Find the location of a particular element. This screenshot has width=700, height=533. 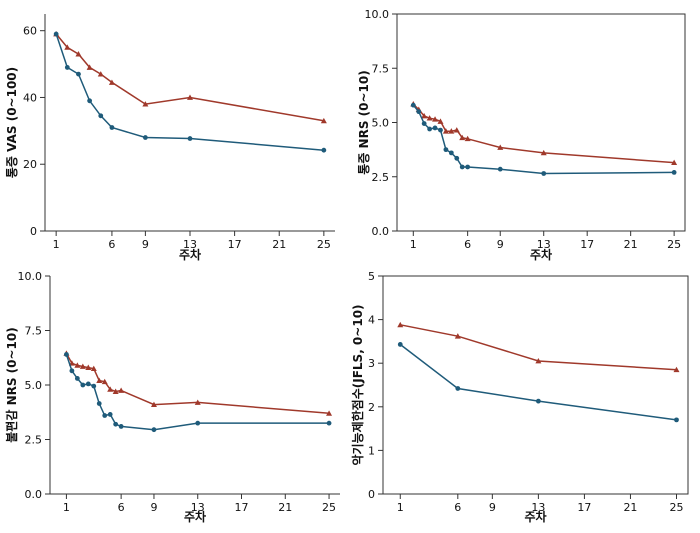

y-axis-title: 악기능제한점수(JFLS, 0~10) is located at coordinates (357, 384).